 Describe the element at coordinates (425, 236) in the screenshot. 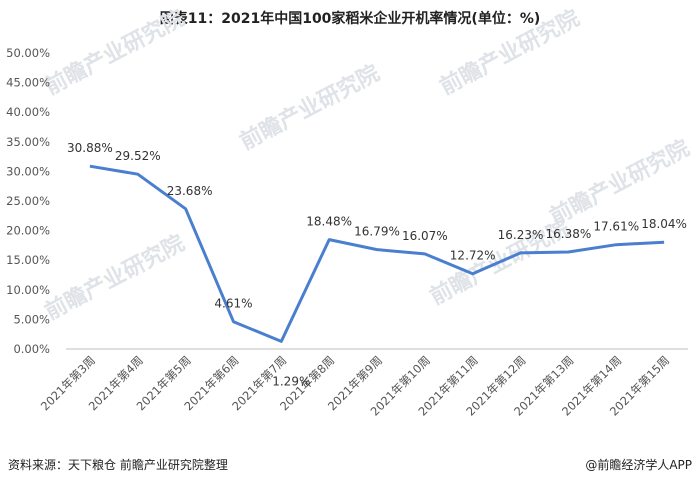

I see `data-label: 16.07%` at that location.